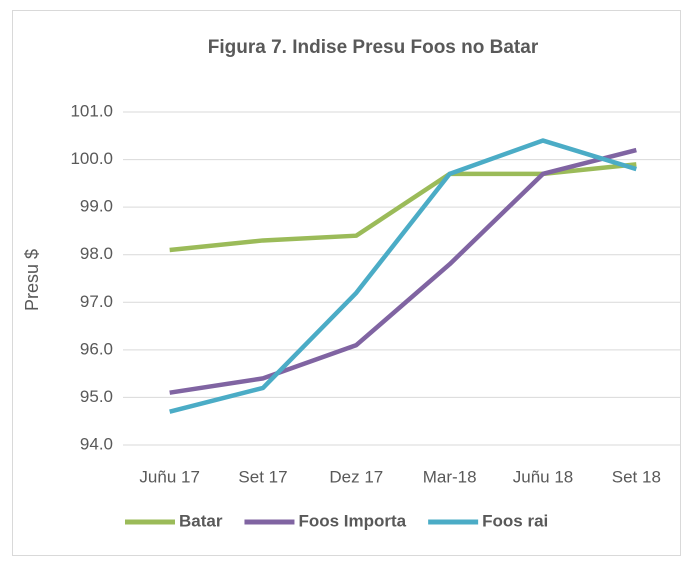 This screenshot has width=693, height=566. I want to click on y-tick-label: 95.0, so click(96, 396).